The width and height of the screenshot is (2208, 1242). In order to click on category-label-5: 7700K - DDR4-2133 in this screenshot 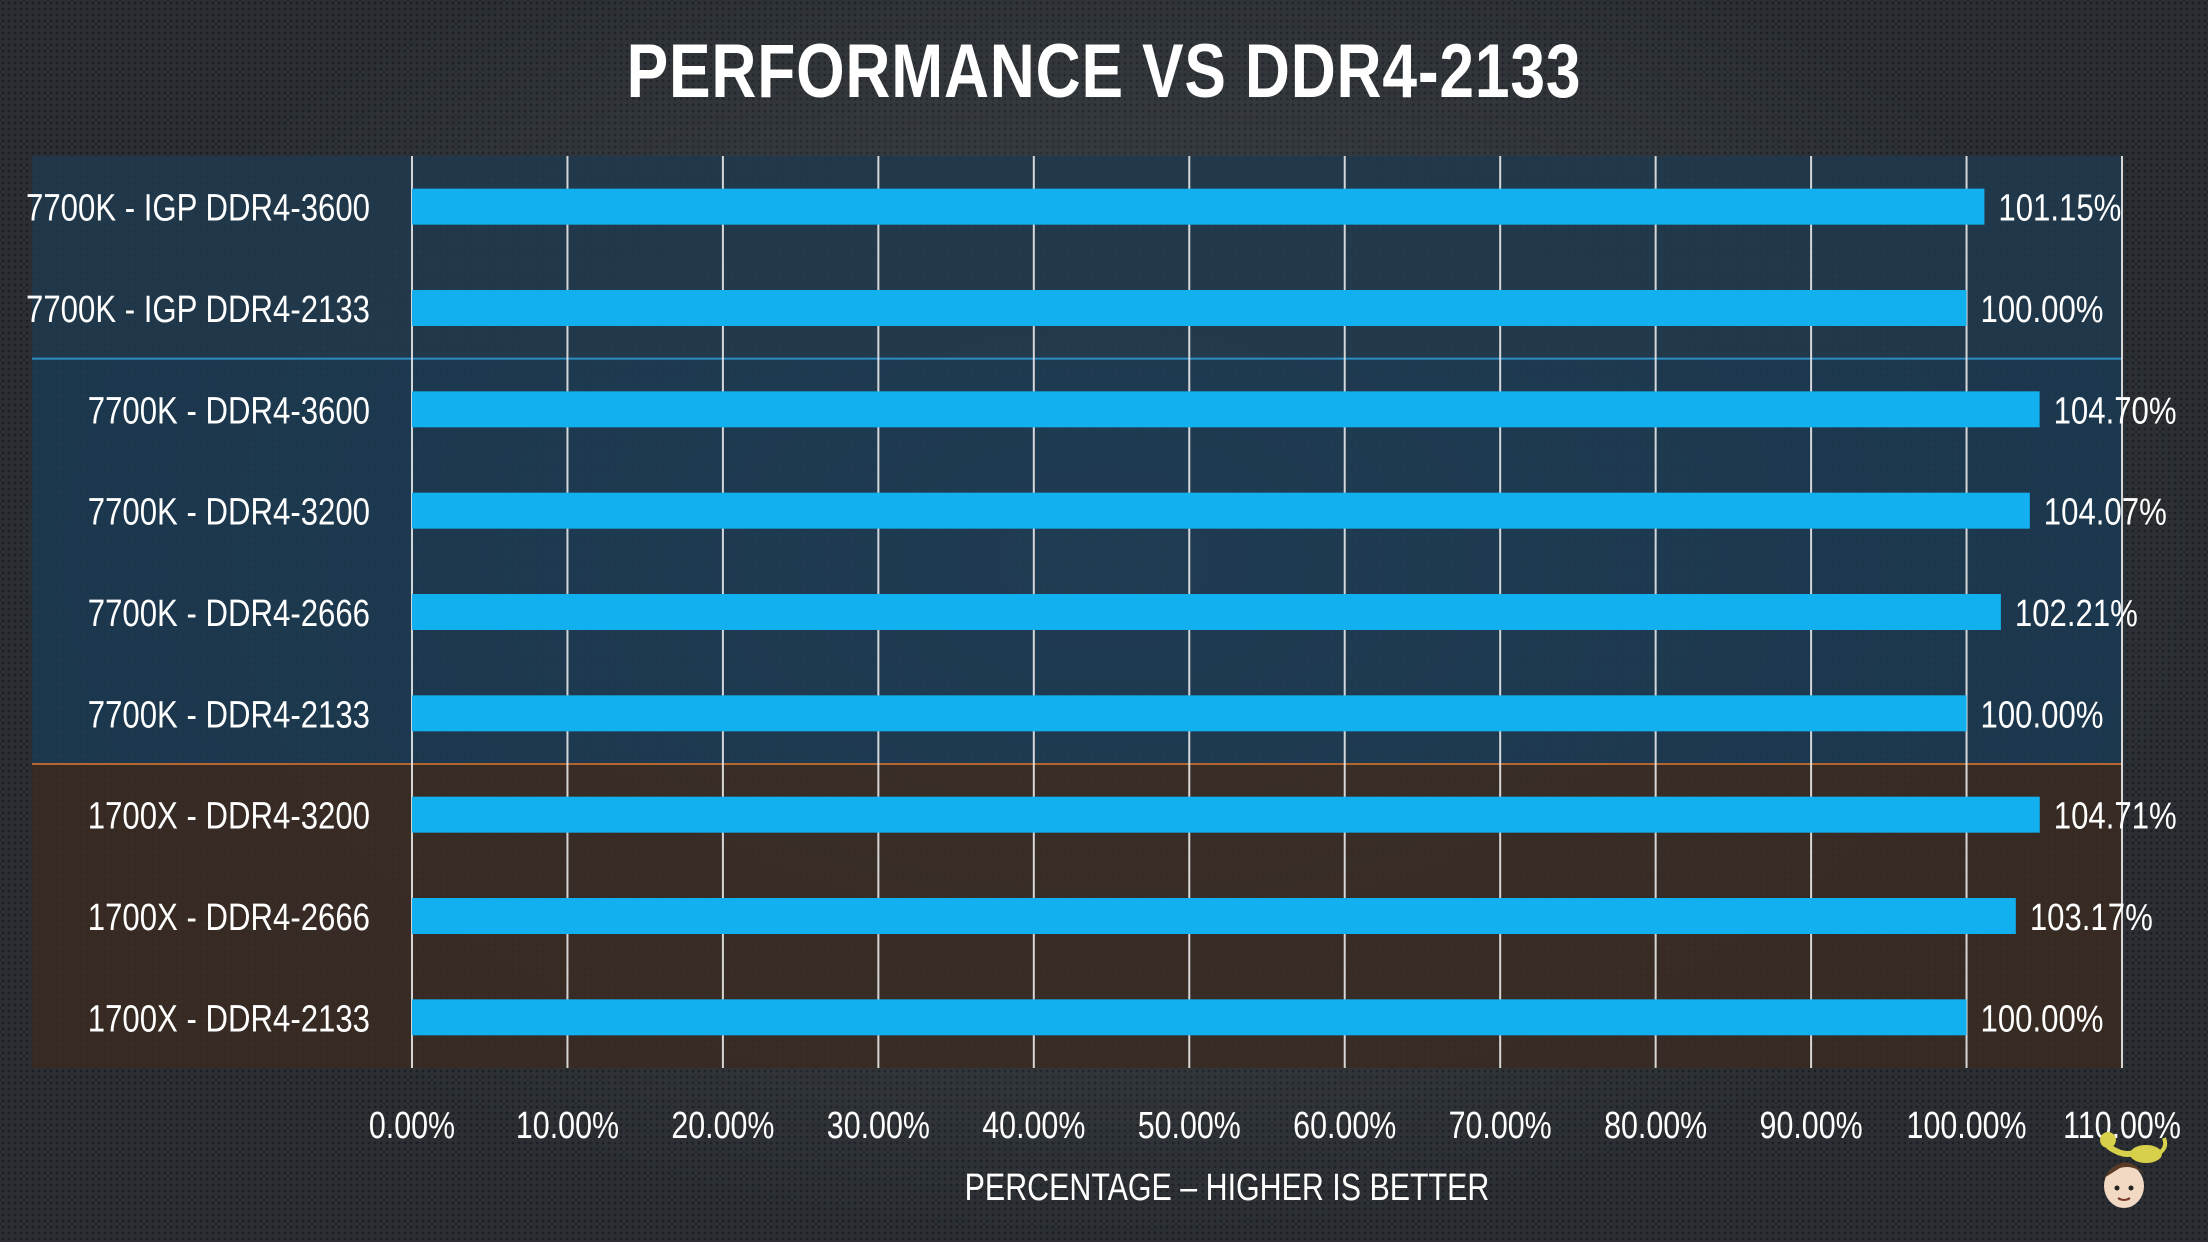, I will do `click(229, 716)`.